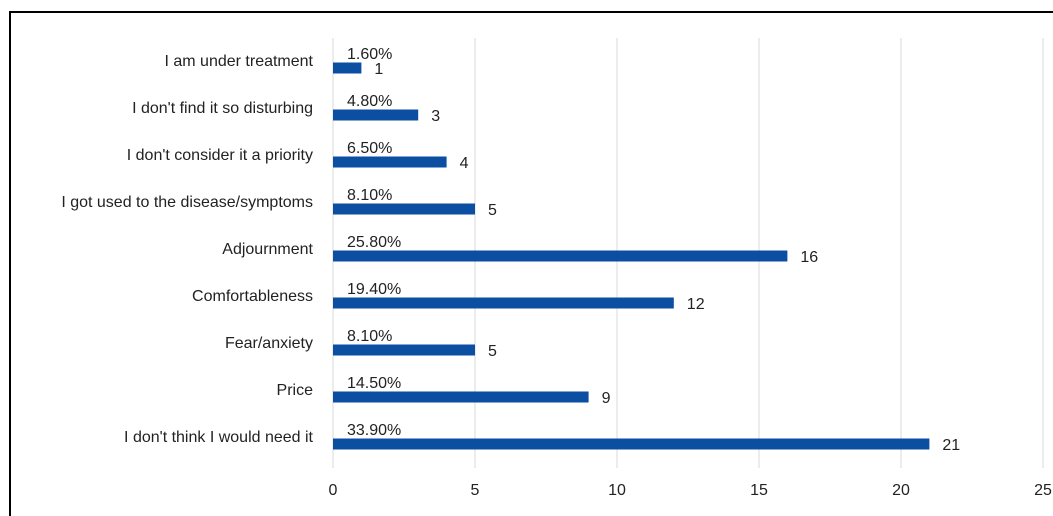 The width and height of the screenshot is (1053, 516). I want to click on x-tick-label: 10, so click(617, 490).